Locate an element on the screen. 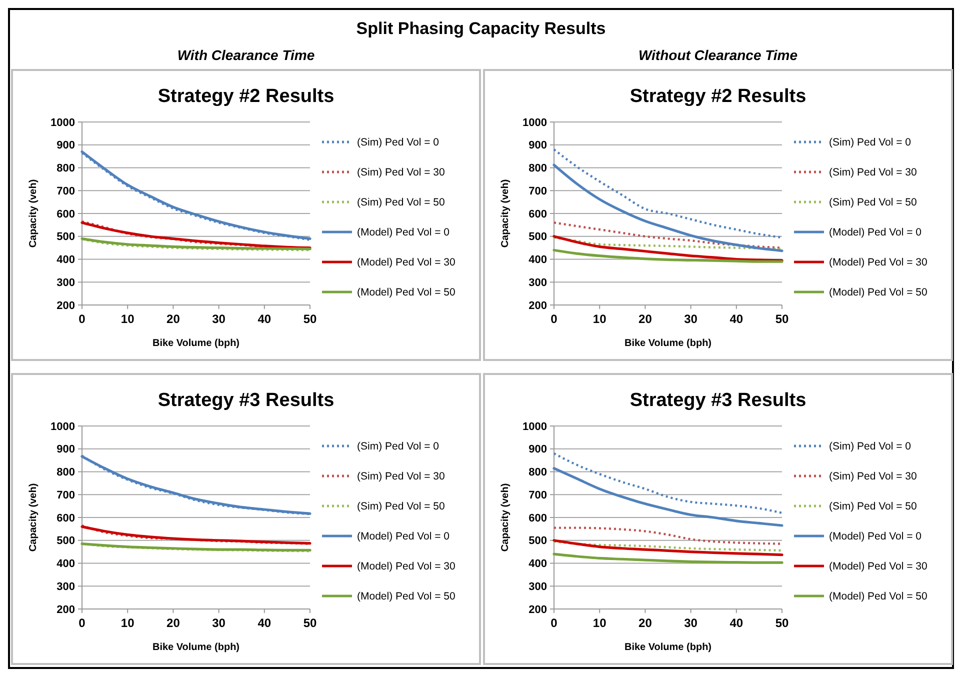  text: Split Phasing Capacity Results is located at coordinates (481, 28).